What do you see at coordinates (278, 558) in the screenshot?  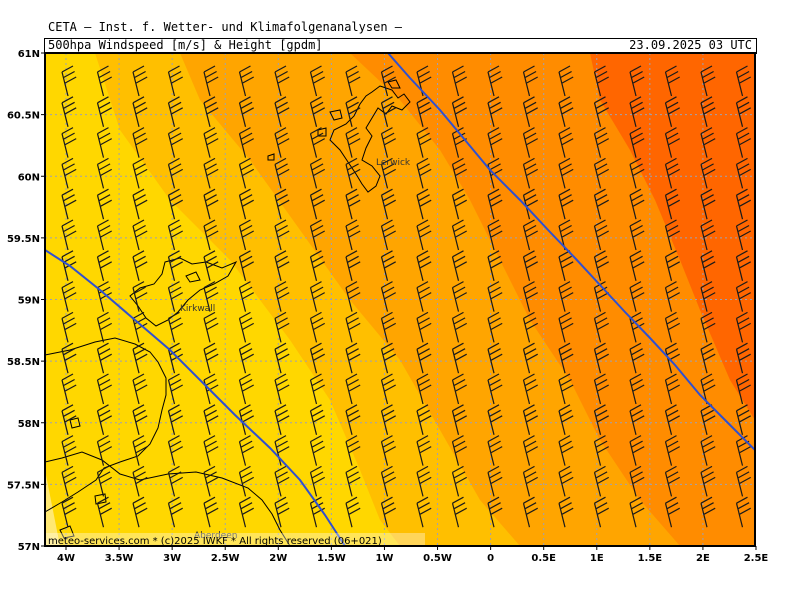 I see `lon-tick-label: 2W` at bounding box center [278, 558].